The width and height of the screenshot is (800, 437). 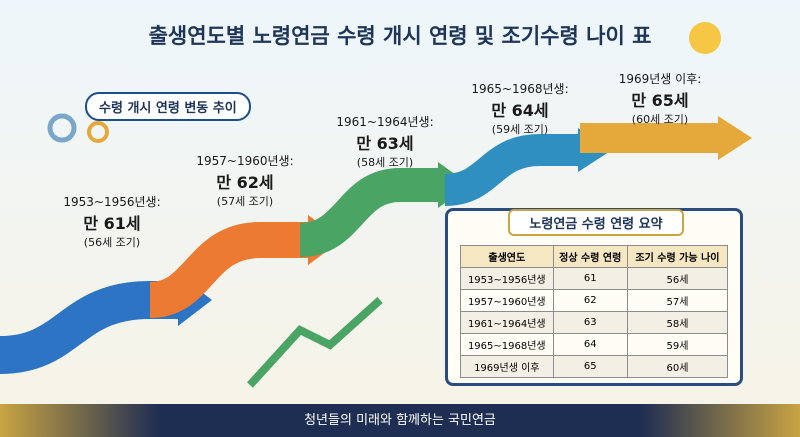 What do you see at coordinates (677, 344) in the screenshot?
I see `cell: 59세` at bounding box center [677, 344].